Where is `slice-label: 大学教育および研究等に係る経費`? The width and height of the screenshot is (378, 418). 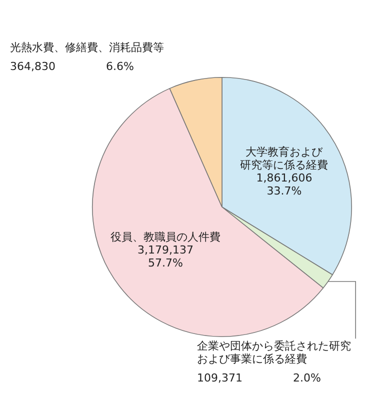 slice-label: 大学教育および研究等に係る経費 is located at coordinates (284, 159).